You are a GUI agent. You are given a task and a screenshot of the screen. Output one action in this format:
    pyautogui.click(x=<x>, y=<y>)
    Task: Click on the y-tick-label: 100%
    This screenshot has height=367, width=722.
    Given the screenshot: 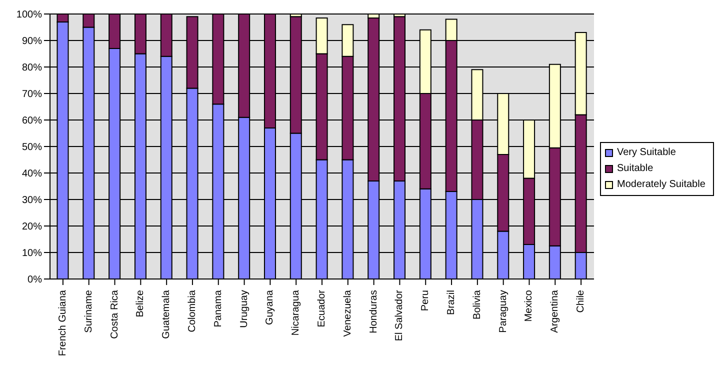 What is the action you would take?
    pyautogui.click(x=29, y=15)
    